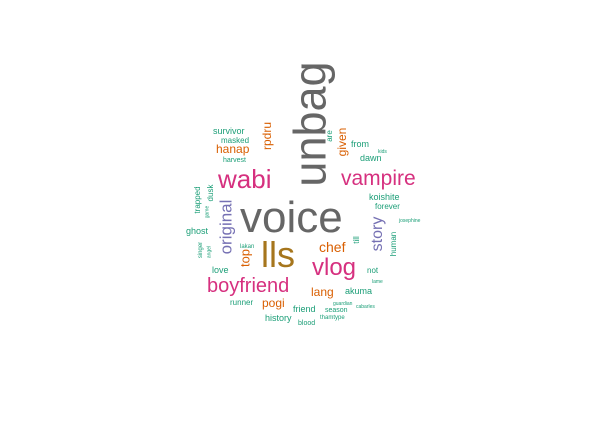  What do you see at coordinates (242, 302) in the screenshot?
I see `word: runner` at bounding box center [242, 302].